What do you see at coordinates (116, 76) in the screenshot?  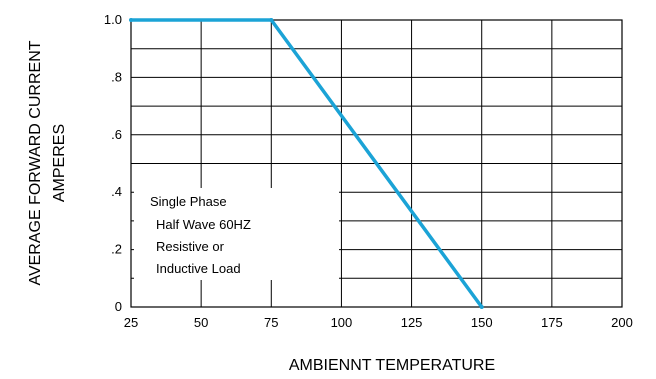 I see `y-tick-label-4: .8` at bounding box center [116, 76].